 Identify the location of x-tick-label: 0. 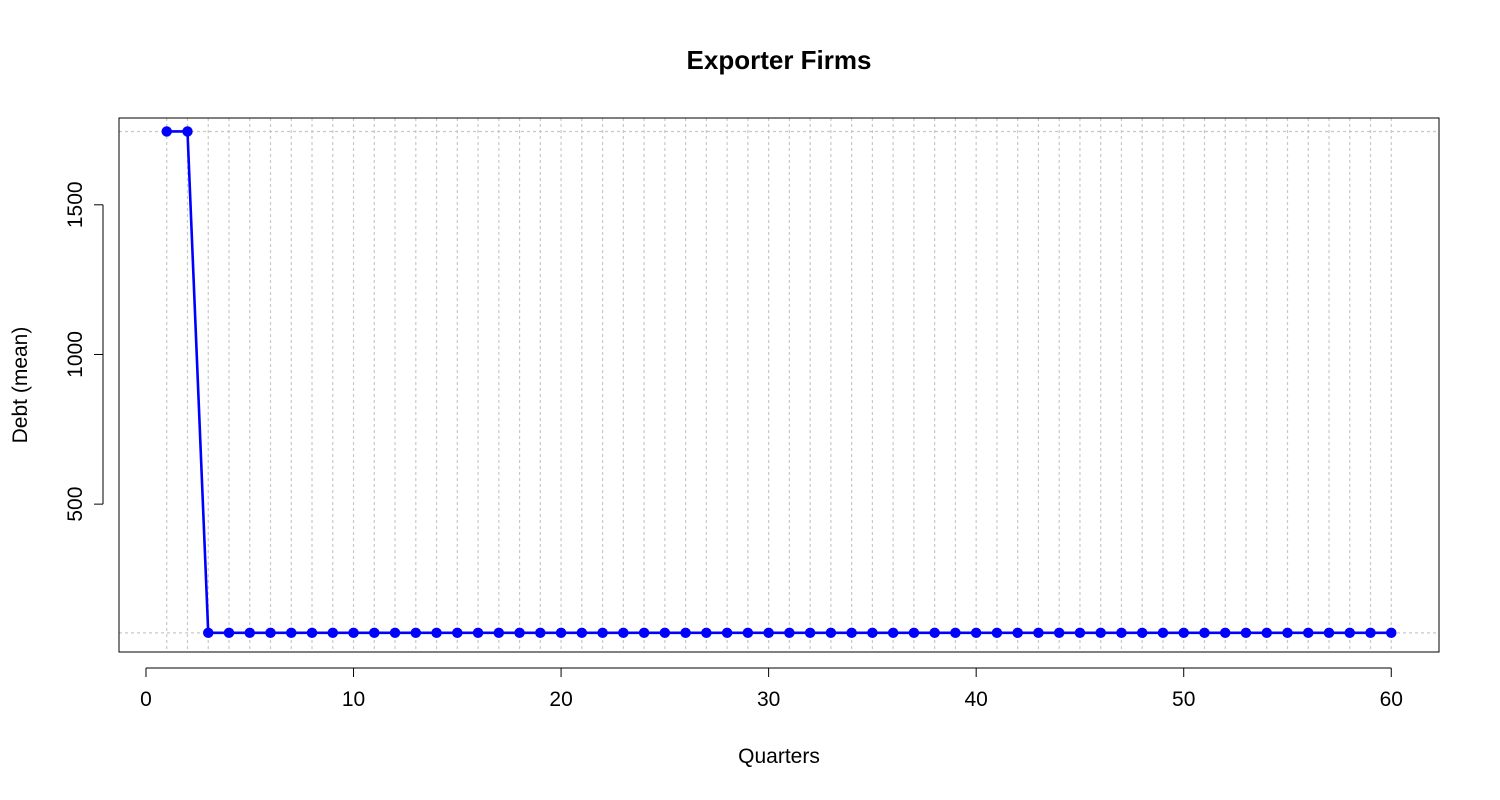
(146, 699).